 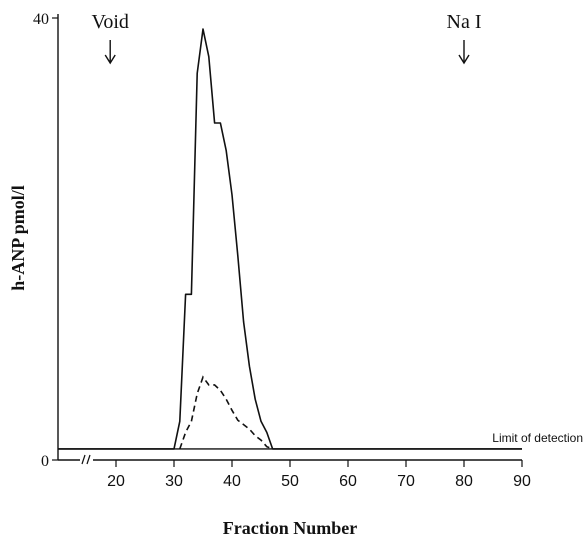 I want to click on marker-group: Void Na I, so click(x=286, y=38).